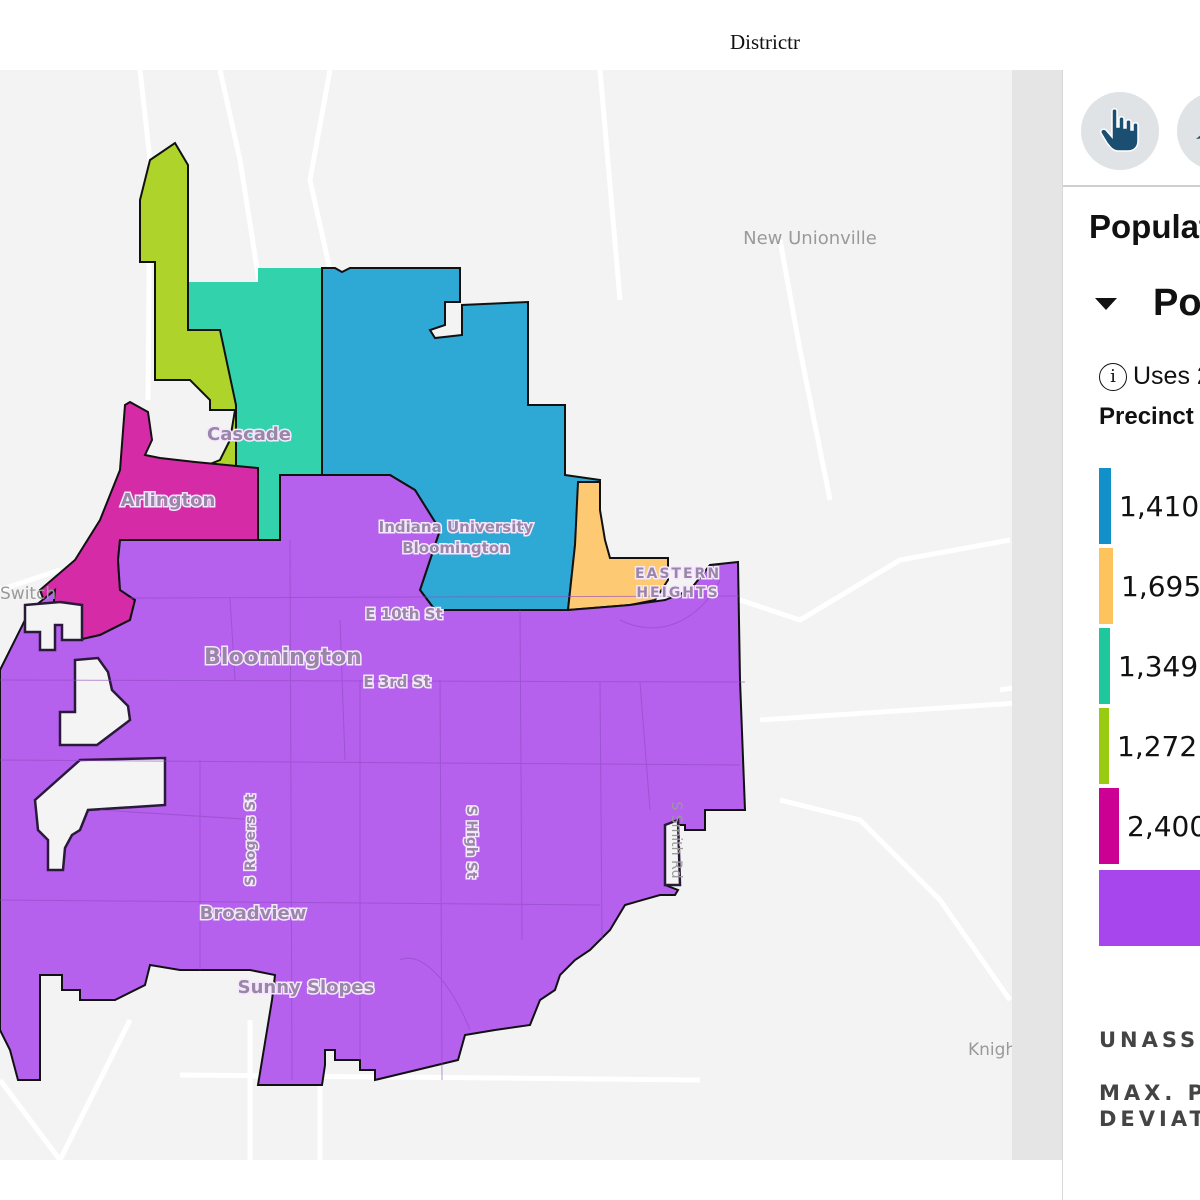 The height and width of the screenshot is (1200, 1200). What do you see at coordinates (1158, 666) in the screenshot?
I see `bar-value: 1,349` at bounding box center [1158, 666].